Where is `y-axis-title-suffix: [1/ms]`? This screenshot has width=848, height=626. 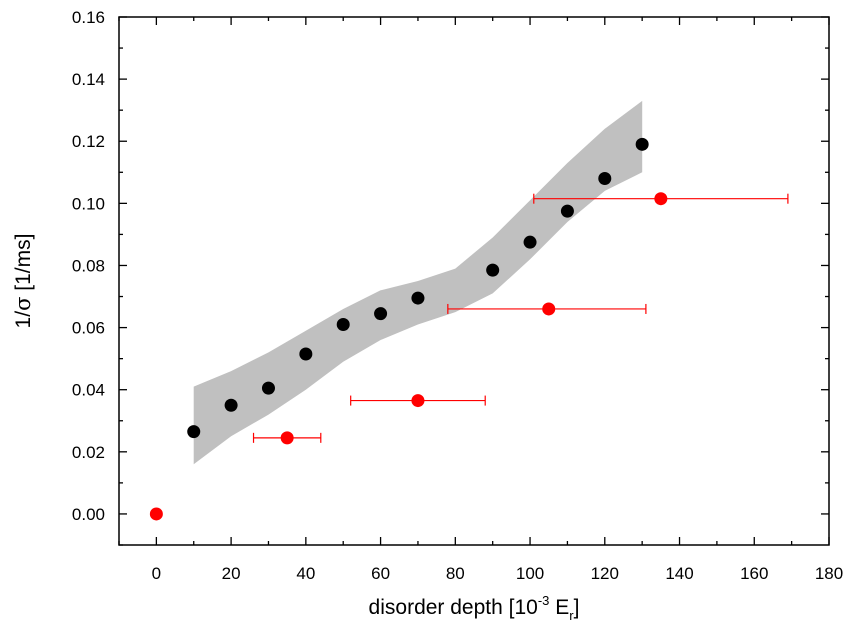 y-axis-title-suffix: [1/ms] is located at coordinates (23, 265).